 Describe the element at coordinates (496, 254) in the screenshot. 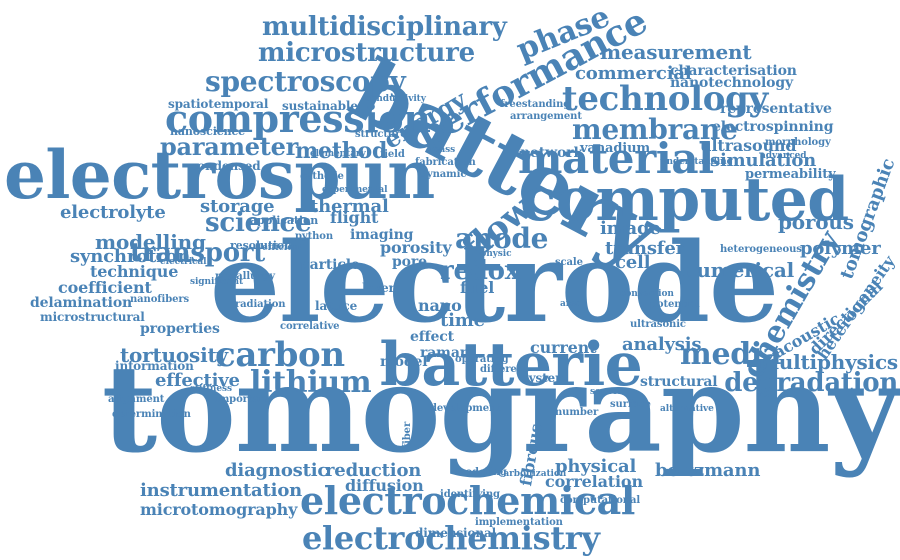

I see `word-physic: physic` at that location.